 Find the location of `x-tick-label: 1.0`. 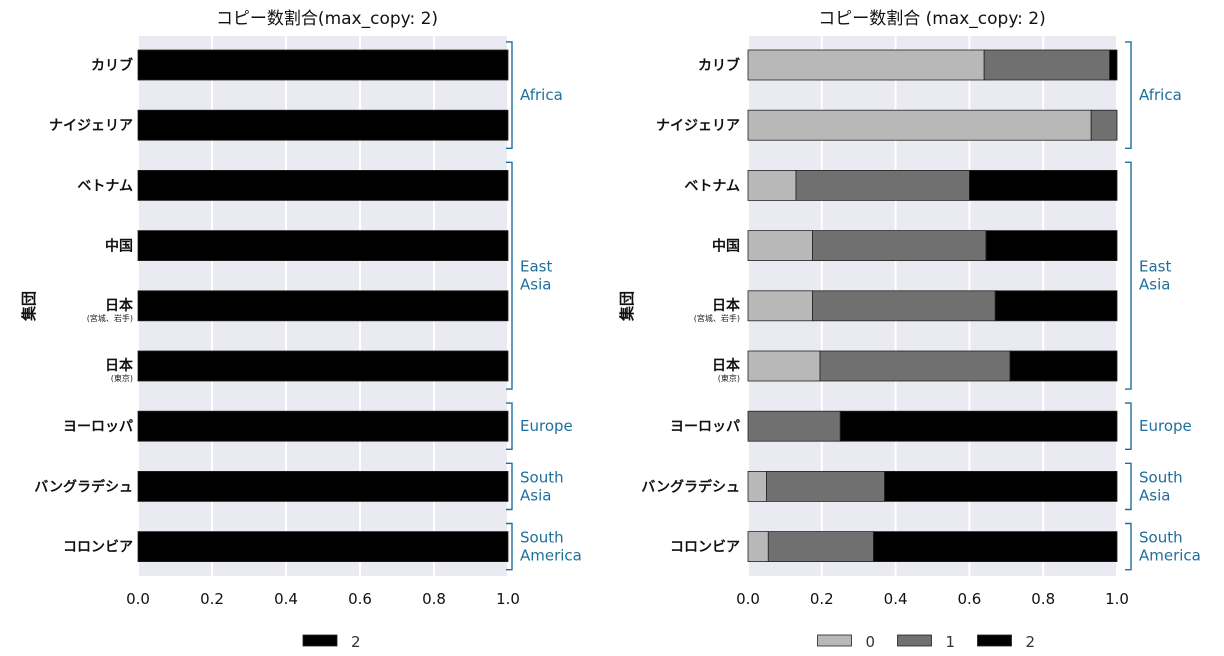

x-tick-label: 1.0 is located at coordinates (508, 599).